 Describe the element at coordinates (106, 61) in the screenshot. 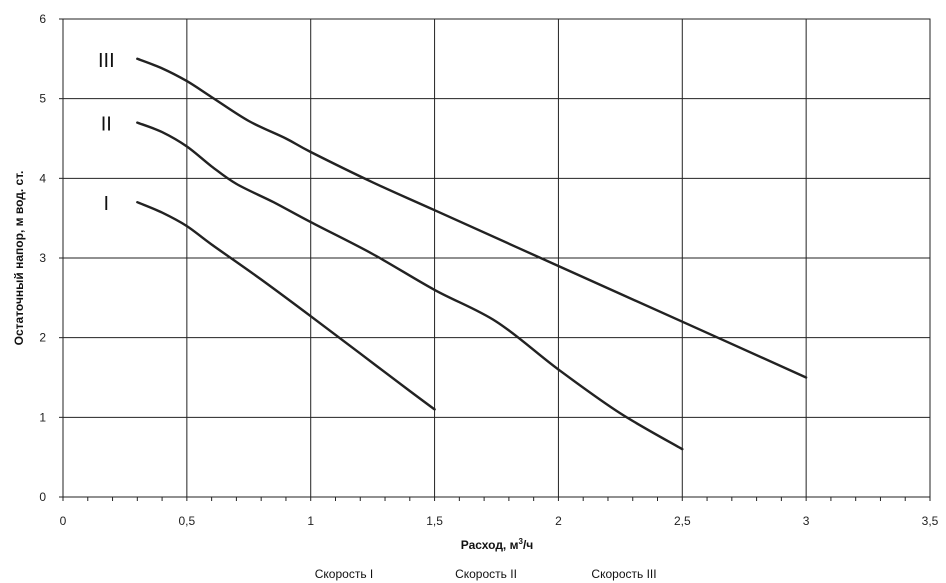

I see `curve-label-3: III` at that location.